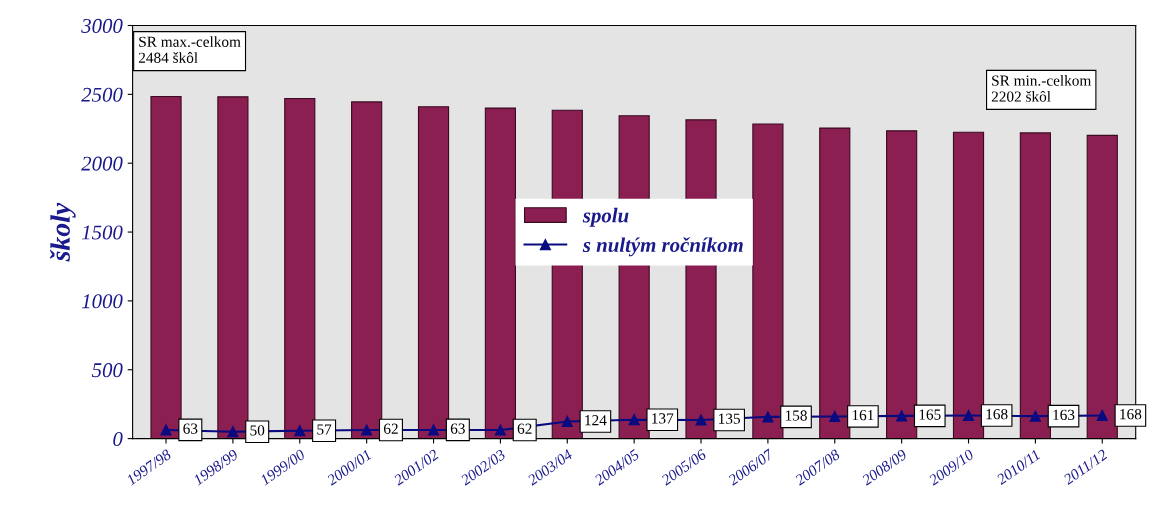  I want to click on data-label: 135, so click(730, 418).